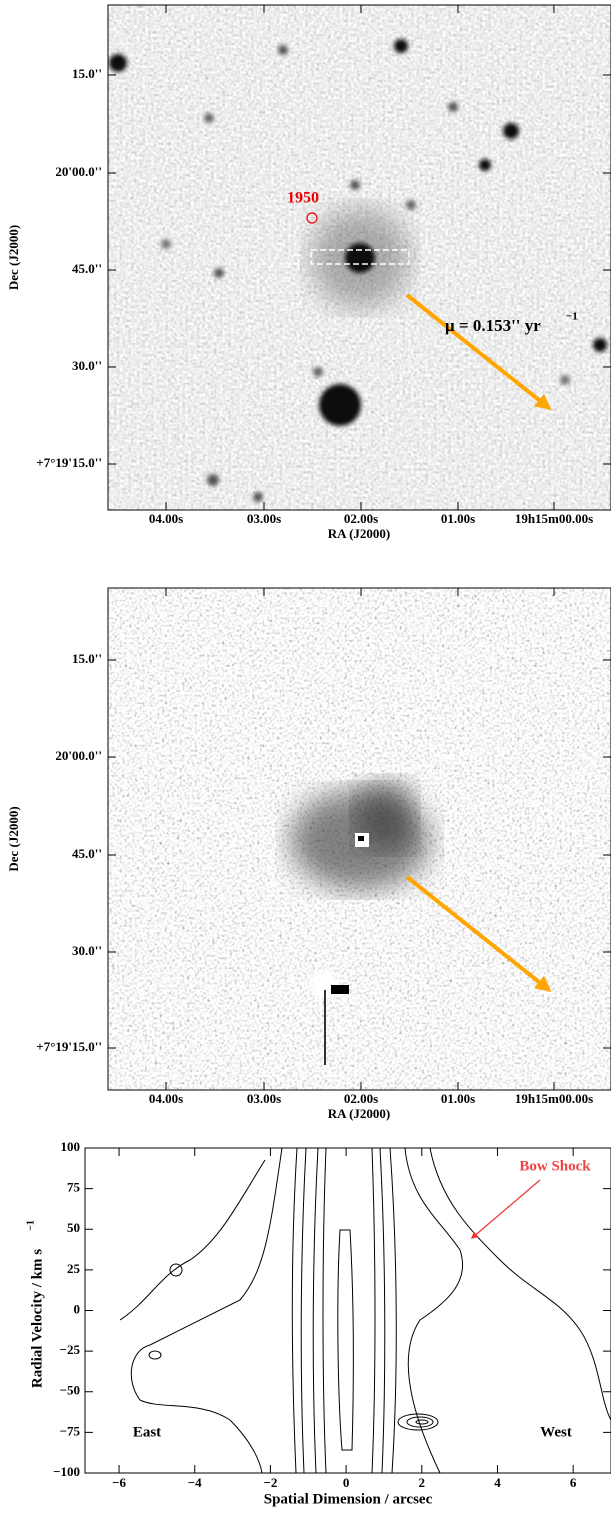 This screenshot has height=1514, width=611. I want to click on proper-motion-unit: −1, so click(572, 317).